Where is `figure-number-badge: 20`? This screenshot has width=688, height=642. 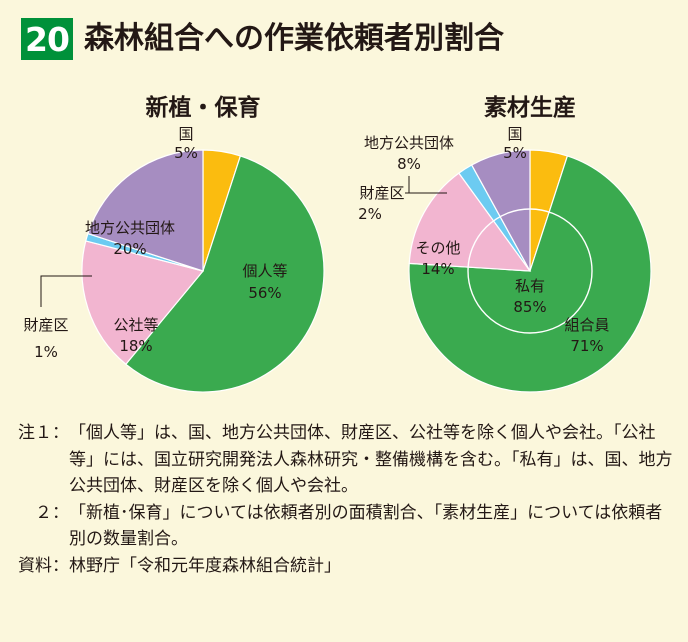 figure-number-badge: 20 is located at coordinates (47, 39).